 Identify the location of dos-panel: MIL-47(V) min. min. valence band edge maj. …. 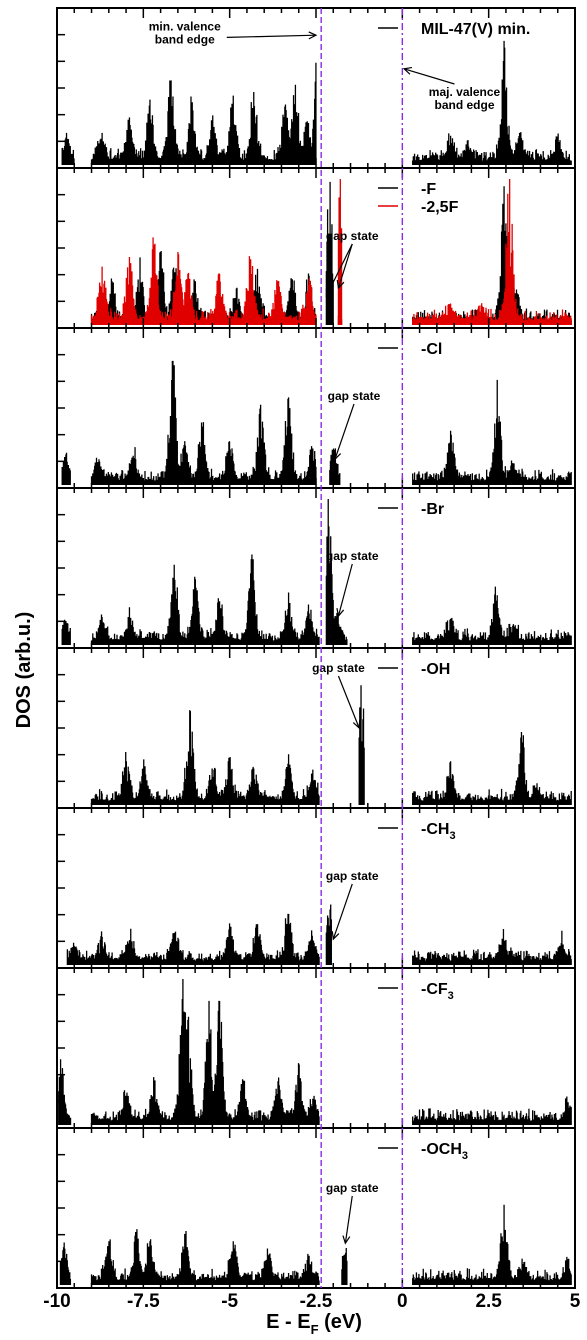
(316, 88).